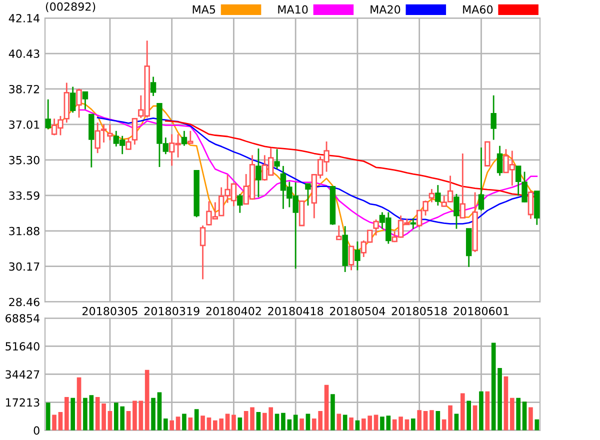  I want to click on y-tick-label: 38.72, so click(24, 89).